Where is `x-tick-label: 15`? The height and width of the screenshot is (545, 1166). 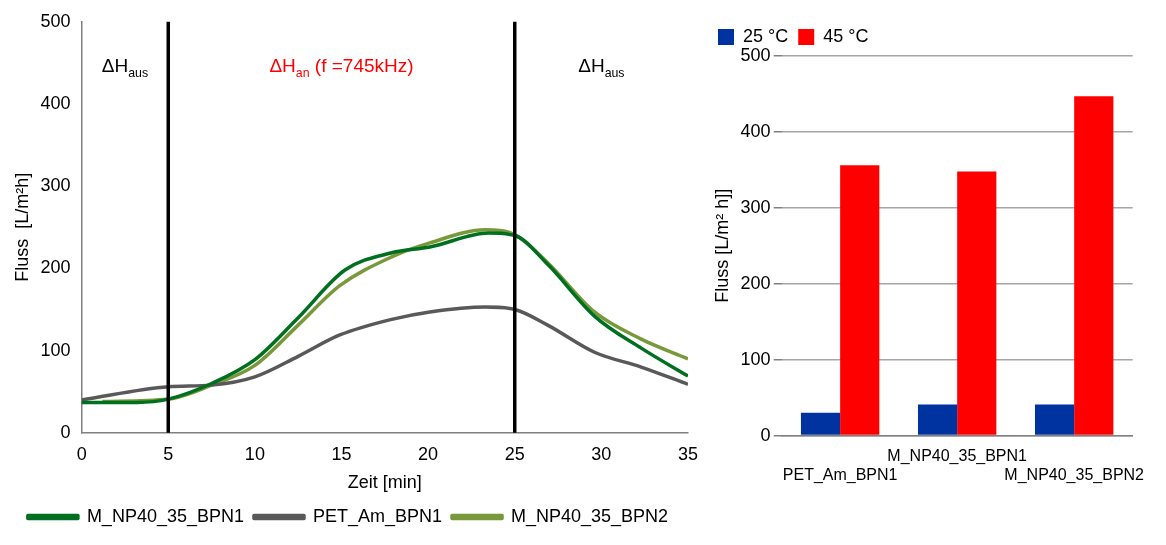
x-tick-label: 15 is located at coordinates (341, 453).